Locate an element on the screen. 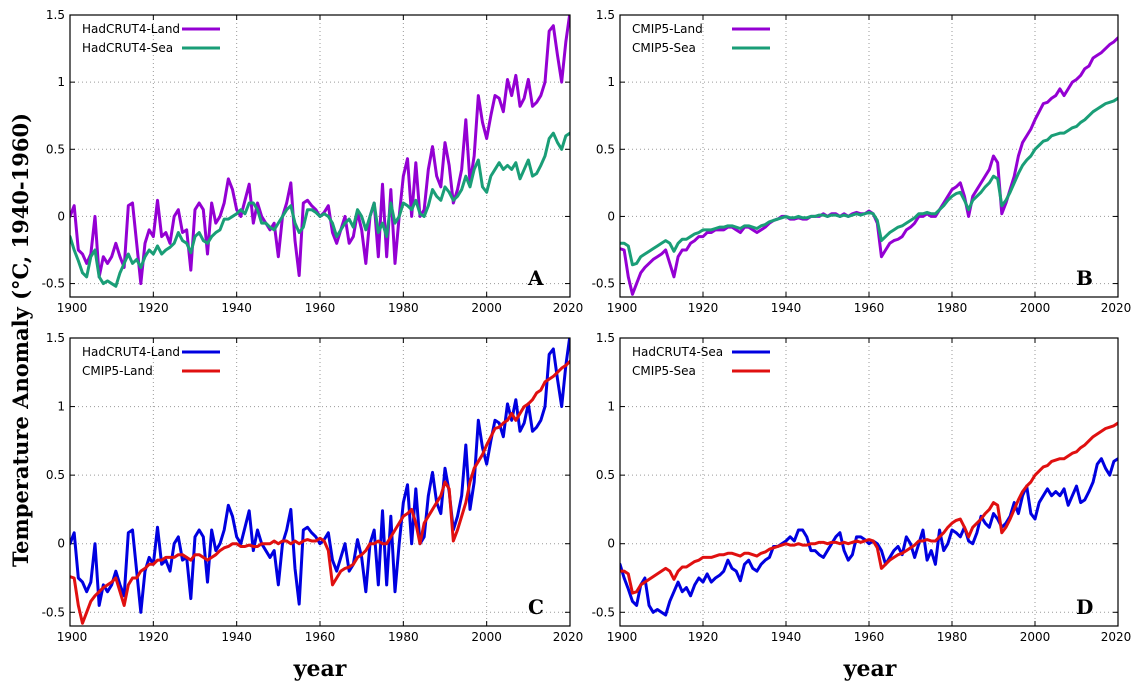 The image size is (1137, 682). panel-letter: B is located at coordinates (1084, 278).